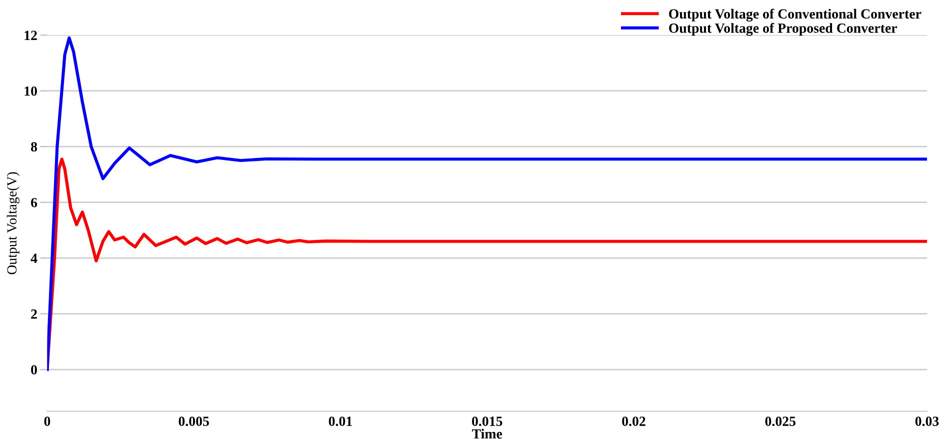 The width and height of the screenshot is (944, 439). I want to click on x-tick-label: 0.02, so click(634, 421).